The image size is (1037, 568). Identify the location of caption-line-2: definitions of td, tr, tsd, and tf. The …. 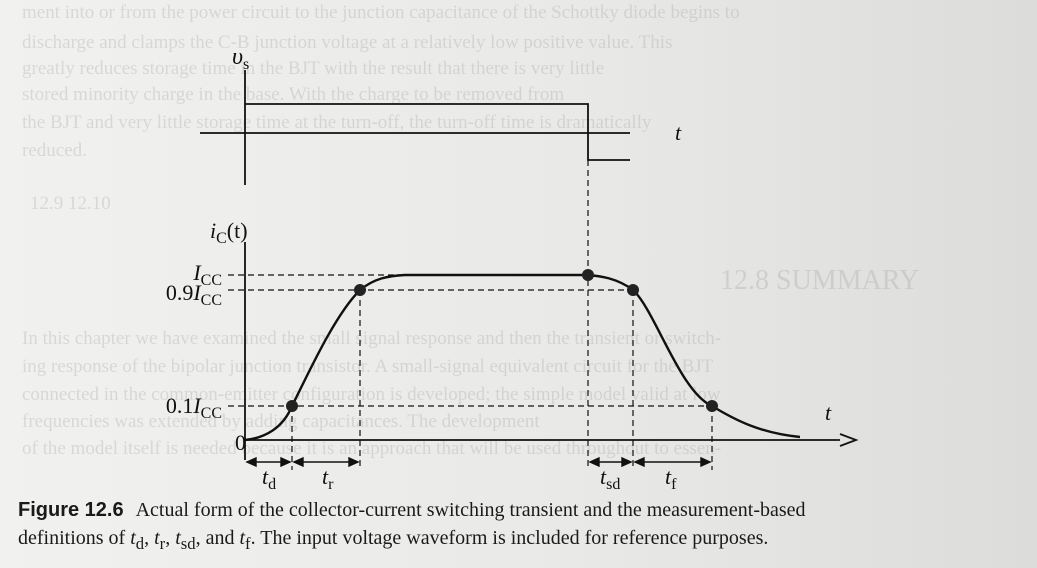
(393, 540).